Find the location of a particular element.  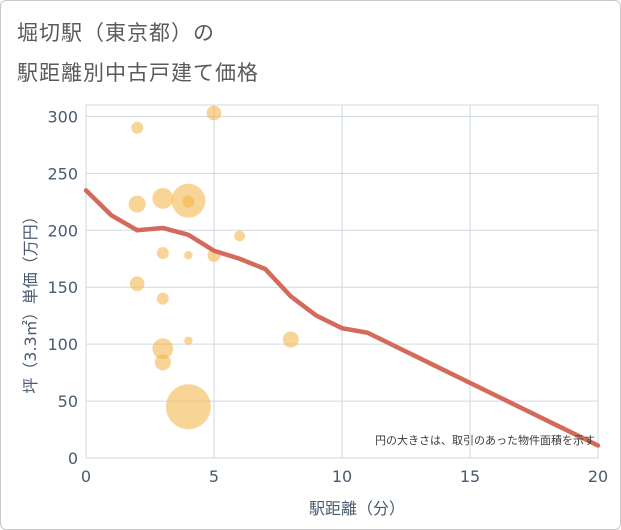

y-tick-label: 150 is located at coordinates (62, 287).